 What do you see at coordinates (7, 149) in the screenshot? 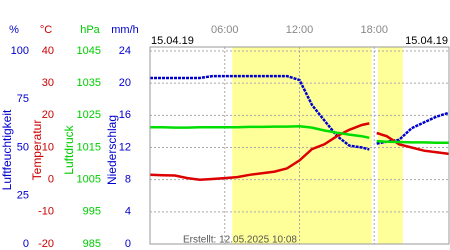
I see `axis-title: Luftfeuchtigkeit` at bounding box center [7, 149].